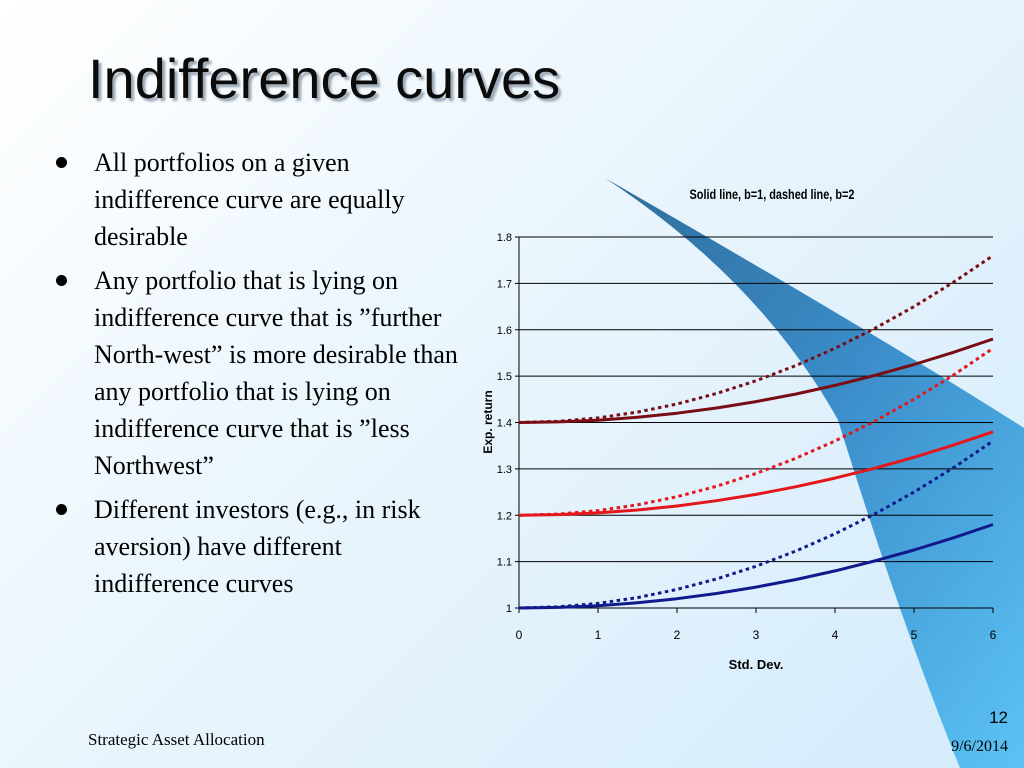 This screenshot has width=1024, height=768. I want to click on y-tick-label: 1.2, so click(504, 516).